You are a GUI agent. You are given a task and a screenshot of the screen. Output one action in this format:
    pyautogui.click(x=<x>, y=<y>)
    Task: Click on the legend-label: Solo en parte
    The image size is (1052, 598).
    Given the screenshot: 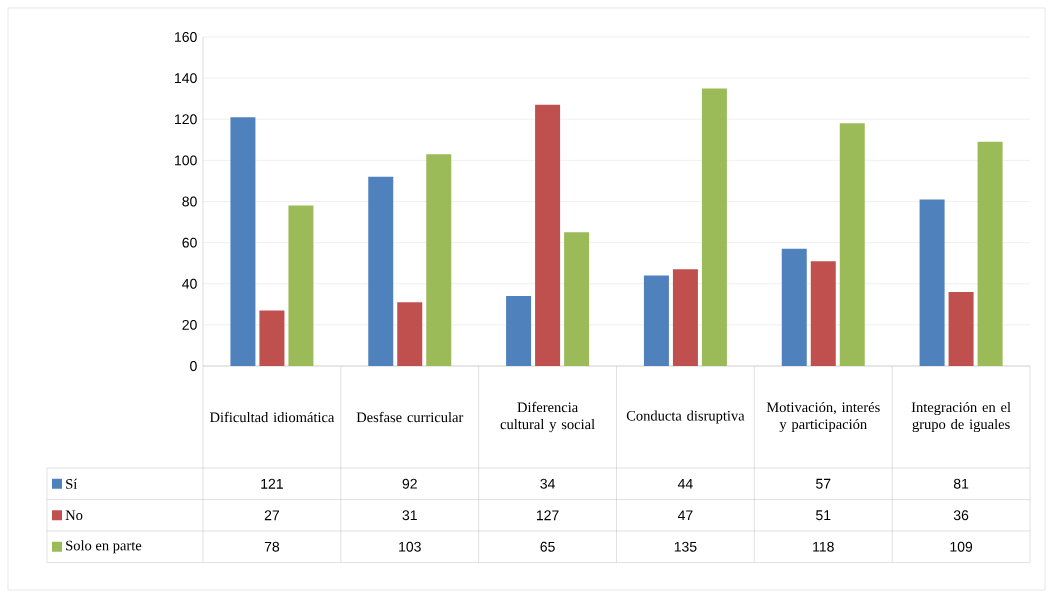 What is the action you would take?
    pyautogui.click(x=104, y=547)
    